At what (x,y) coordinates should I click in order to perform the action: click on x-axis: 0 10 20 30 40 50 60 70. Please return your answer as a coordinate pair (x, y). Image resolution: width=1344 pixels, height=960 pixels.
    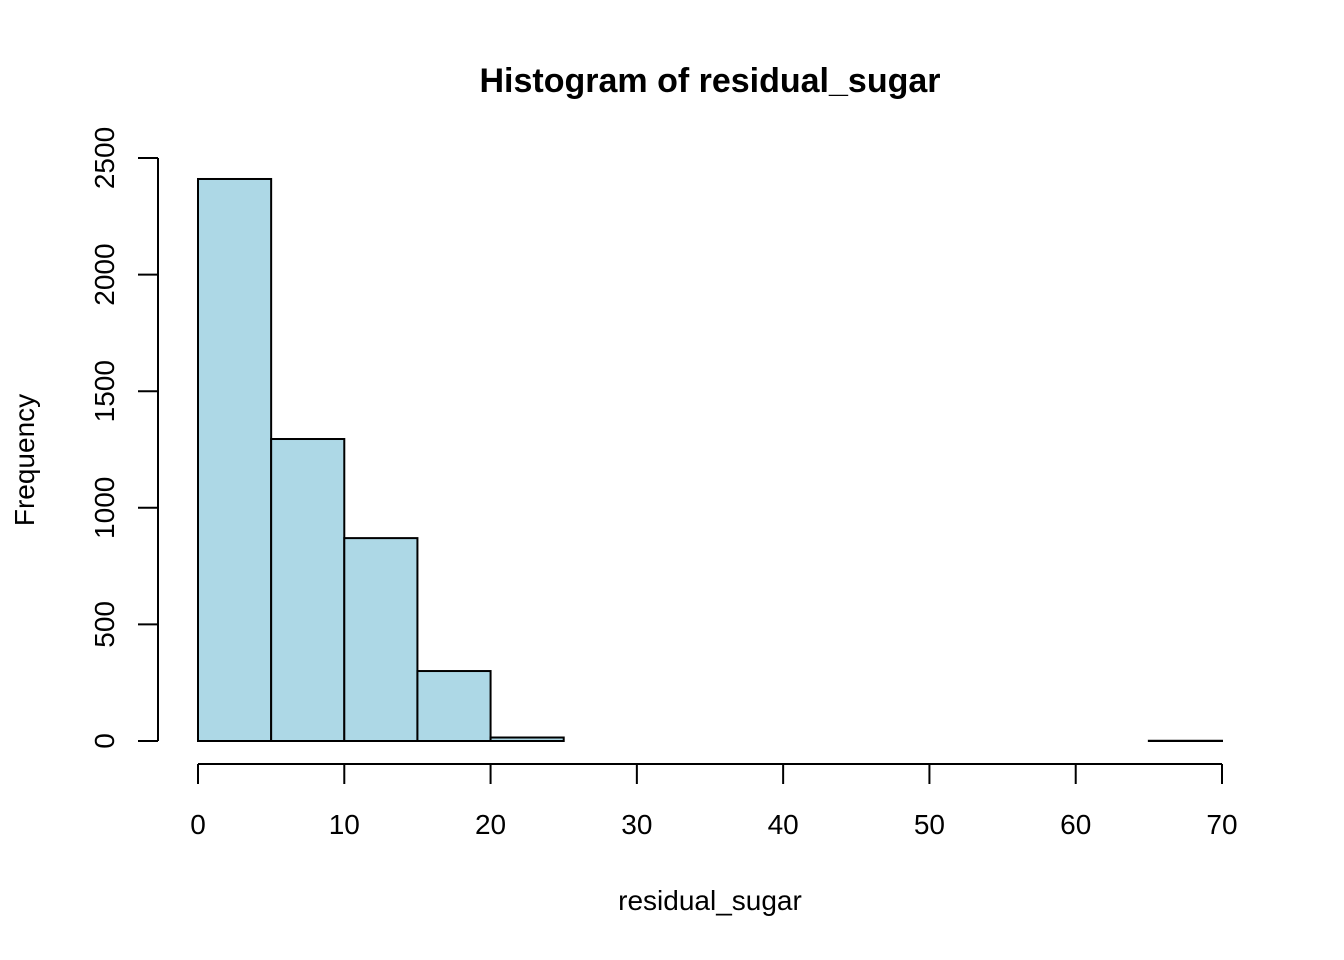
    Looking at the image, I should click on (714, 801).